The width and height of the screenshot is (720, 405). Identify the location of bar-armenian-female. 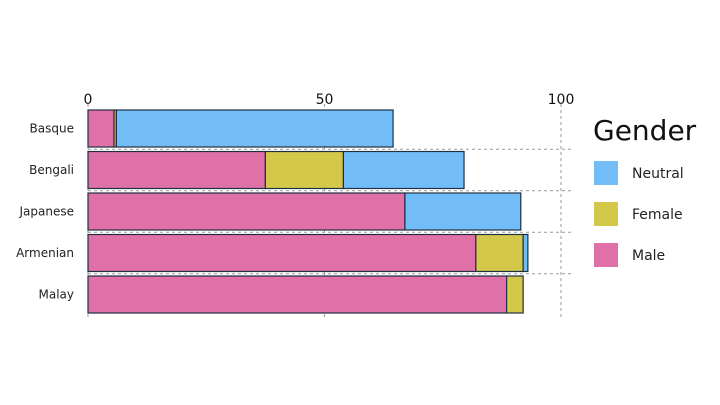
(499, 253).